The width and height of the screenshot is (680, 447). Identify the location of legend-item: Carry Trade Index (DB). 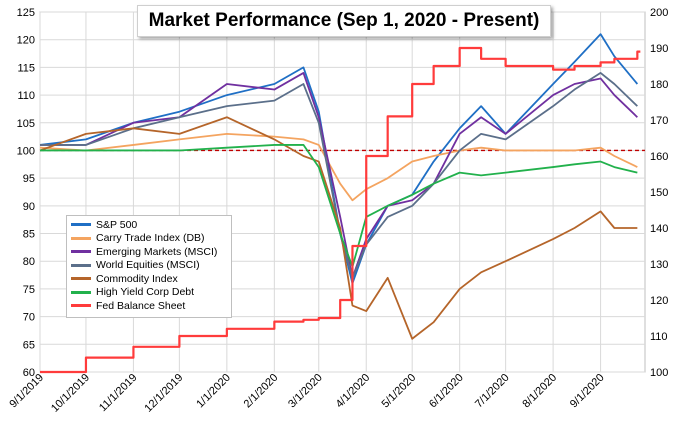
(149, 239).